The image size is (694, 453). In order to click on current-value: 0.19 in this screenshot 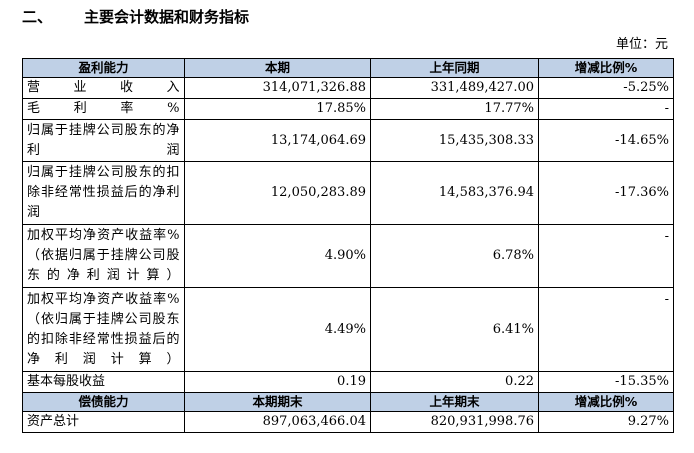, I will do `click(277, 382)`.